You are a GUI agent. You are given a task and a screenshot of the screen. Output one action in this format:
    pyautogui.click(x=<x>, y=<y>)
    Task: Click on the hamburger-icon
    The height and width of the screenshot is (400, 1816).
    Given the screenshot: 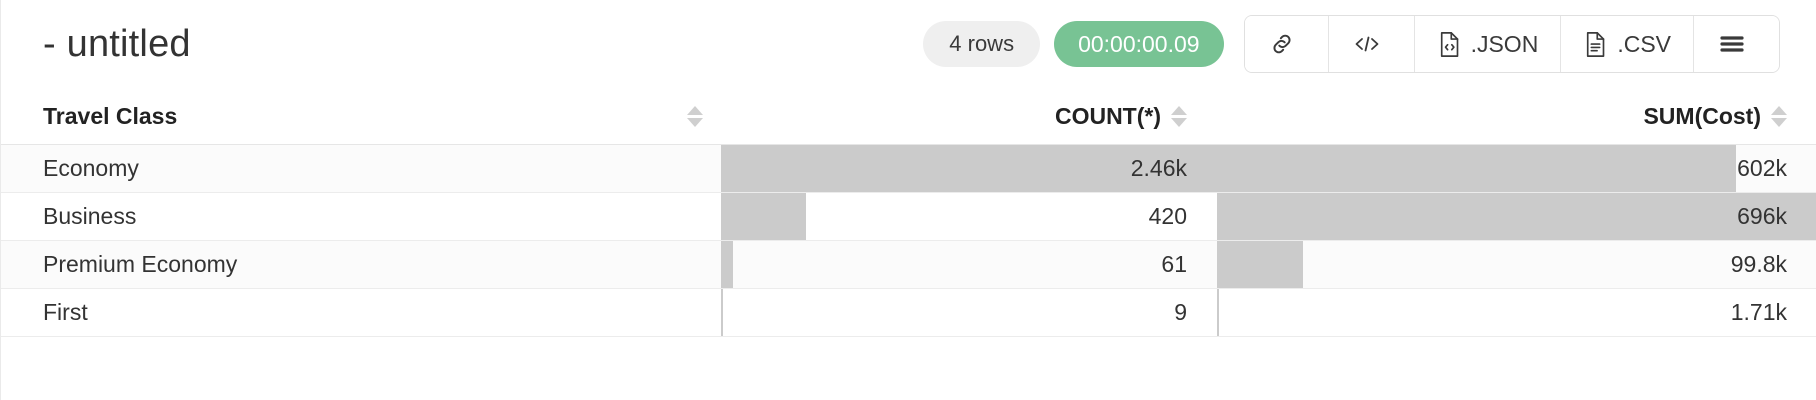 What is the action you would take?
    pyautogui.click(x=1732, y=44)
    